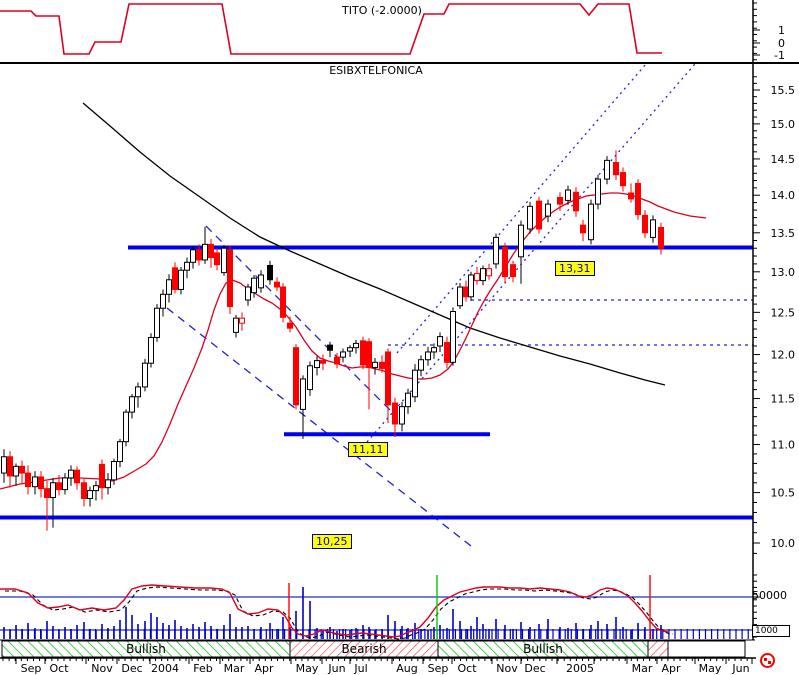 The image size is (799, 675). I want to click on month-label-19: May, so click(710, 668).